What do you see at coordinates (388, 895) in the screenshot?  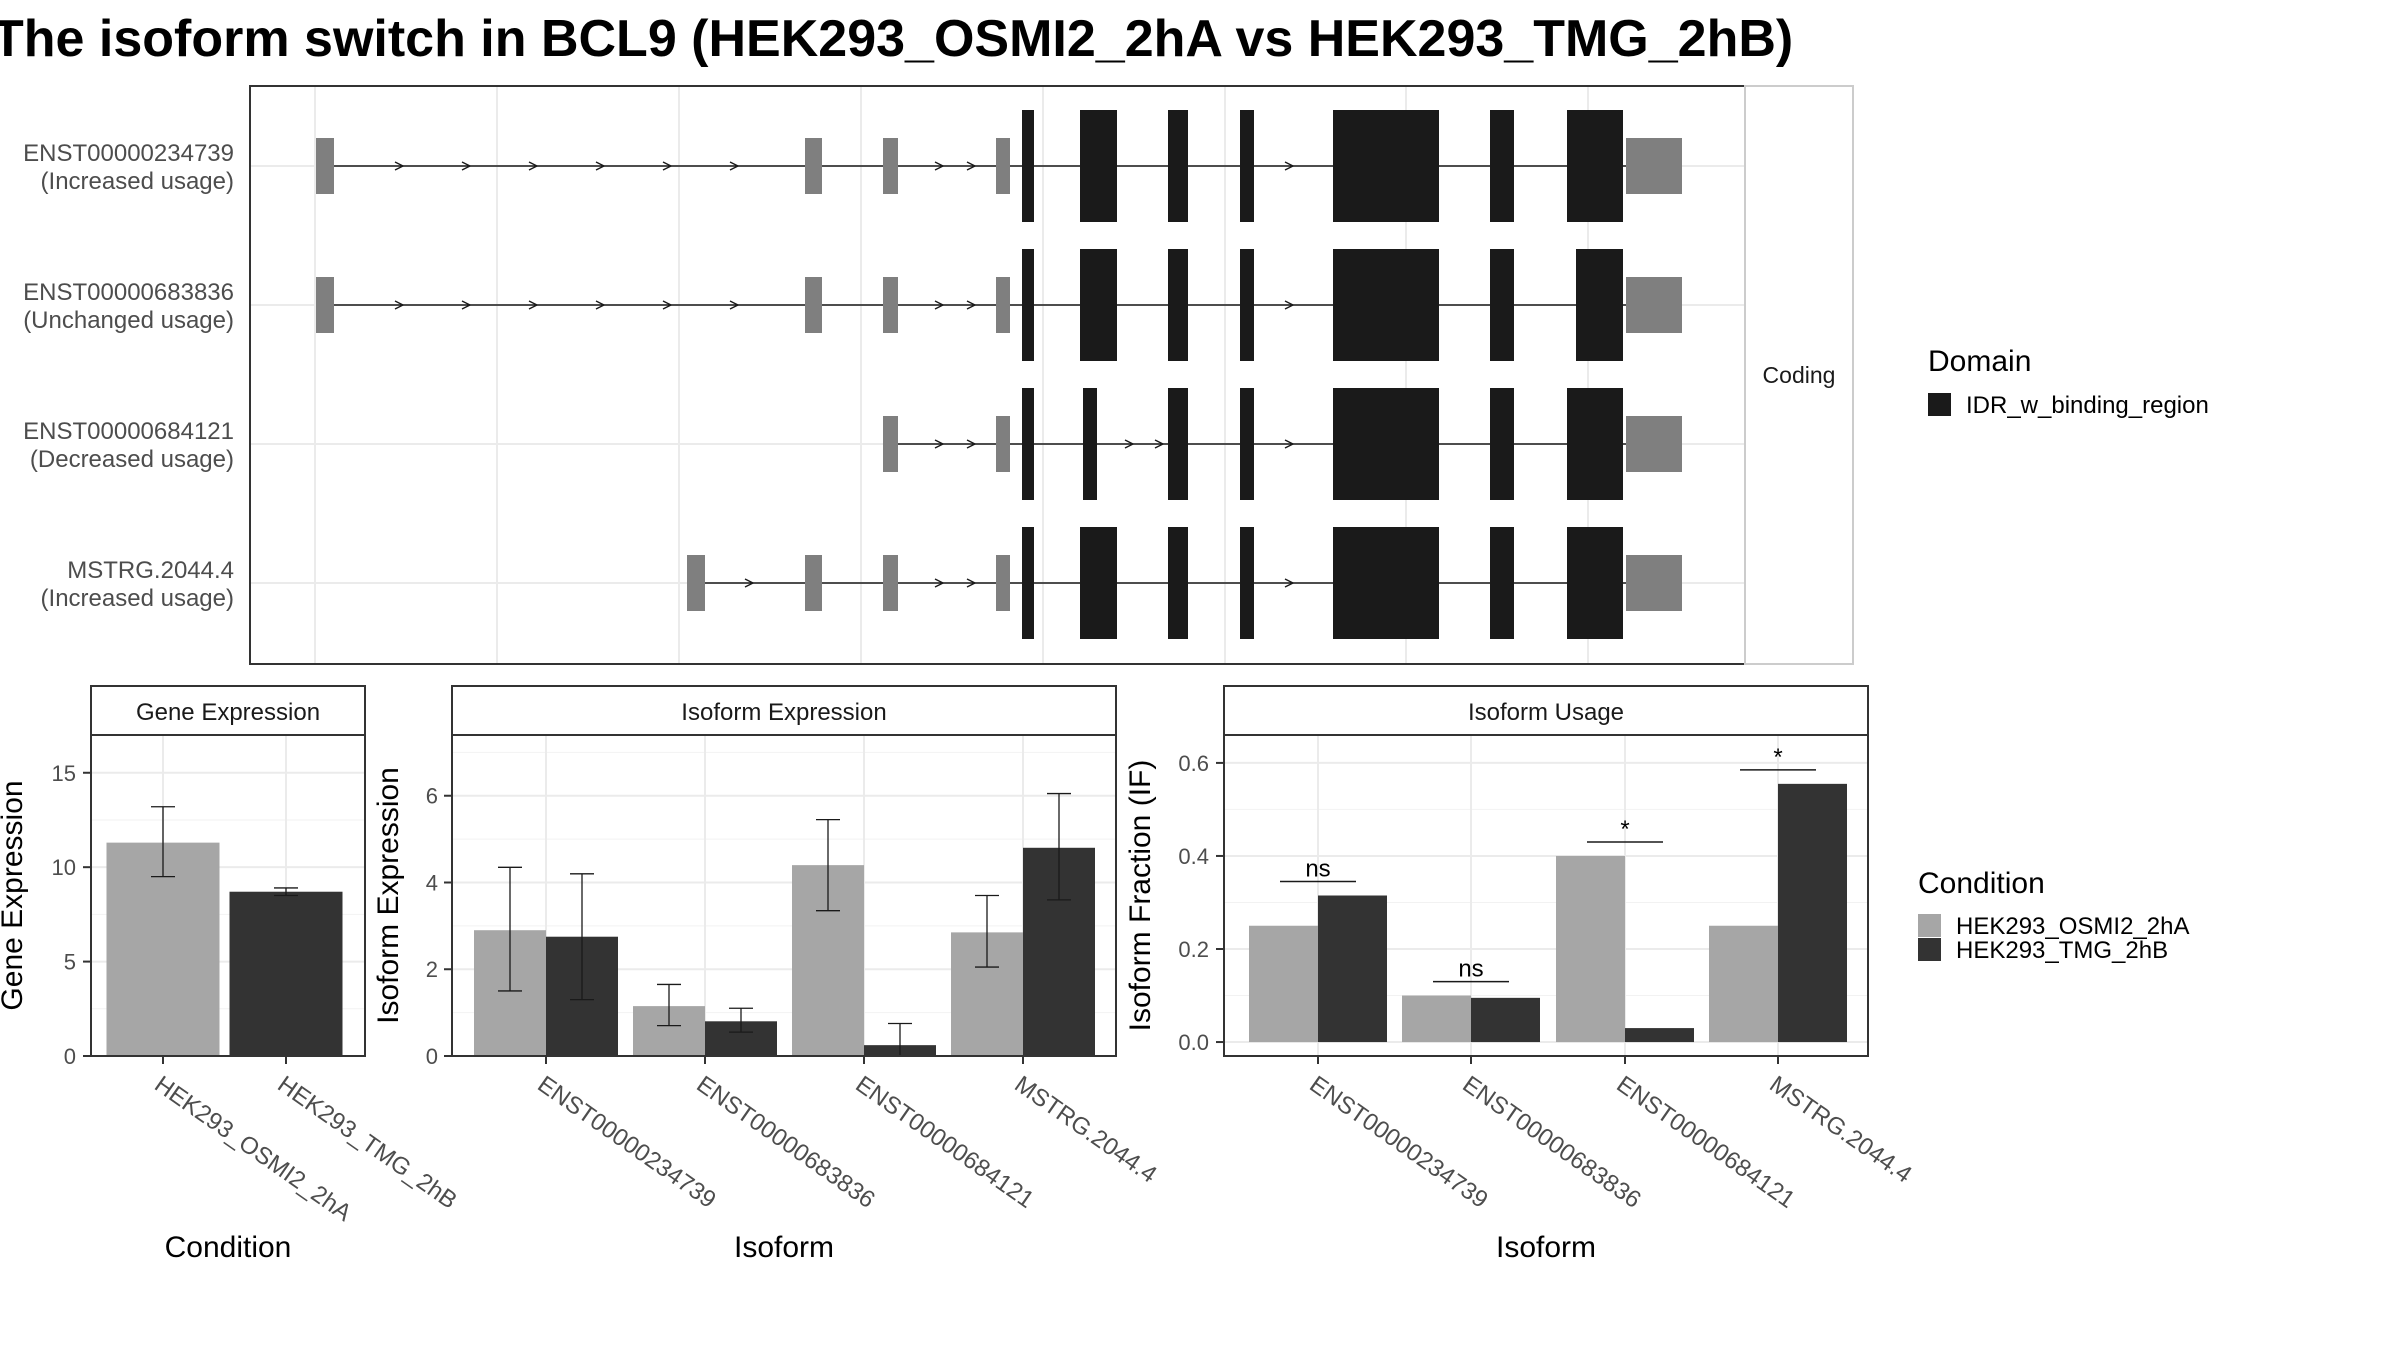 I see `y-axis-title: Isoform Expression` at bounding box center [388, 895].